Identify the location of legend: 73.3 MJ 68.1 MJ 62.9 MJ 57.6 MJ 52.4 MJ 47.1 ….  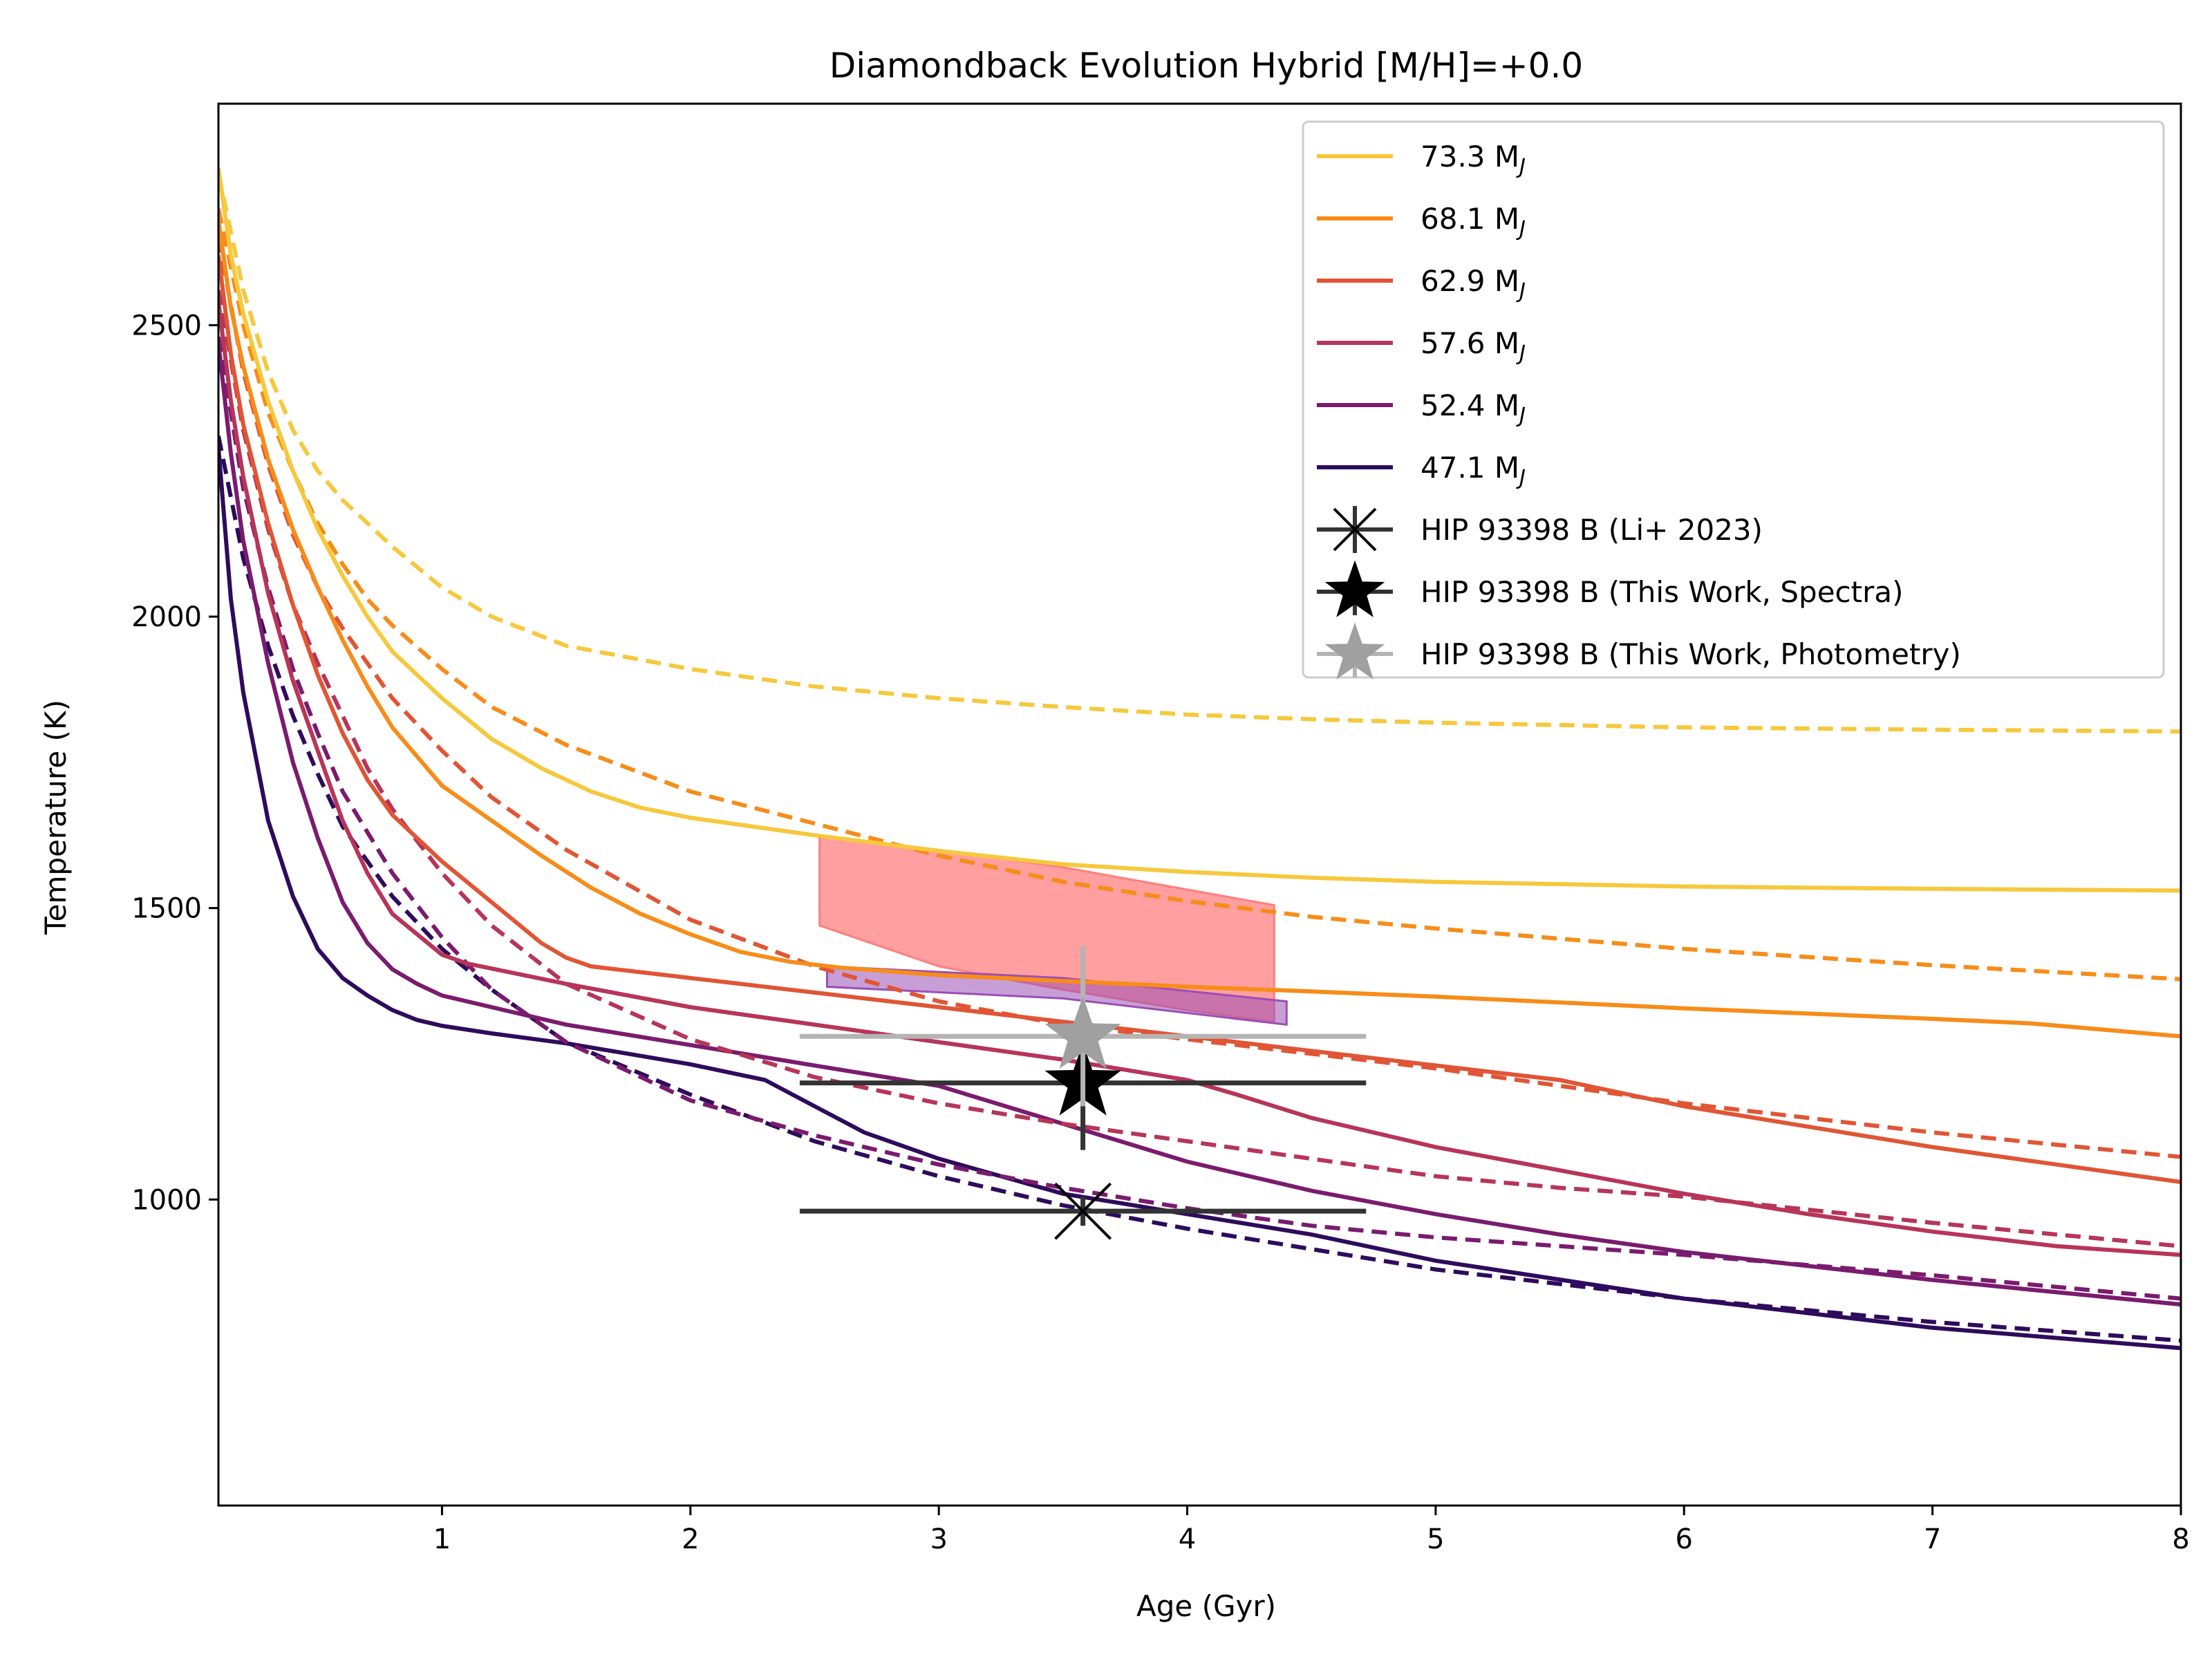
(1733, 399).